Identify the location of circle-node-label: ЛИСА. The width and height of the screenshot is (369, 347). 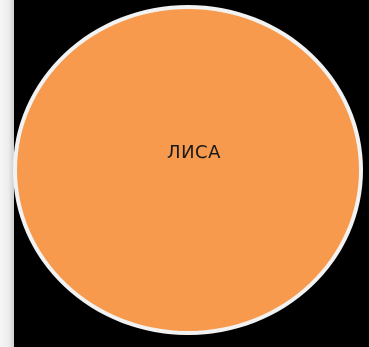
(194, 152).